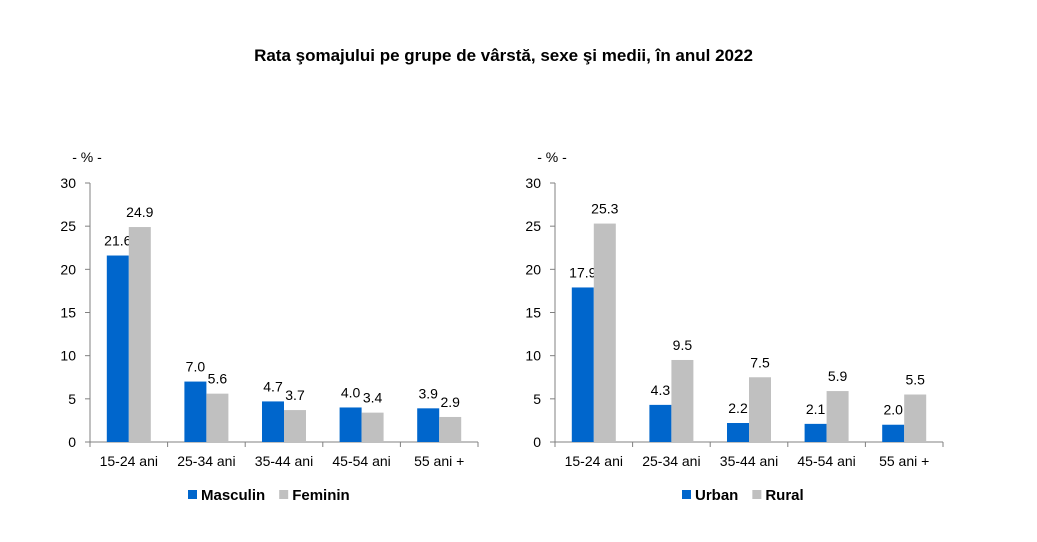 The width and height of the screenshot is (1037, 542). Describe the element at coordinates (68, 269) in the screenshot. I see `left-y-tick-label: 20` at that location.